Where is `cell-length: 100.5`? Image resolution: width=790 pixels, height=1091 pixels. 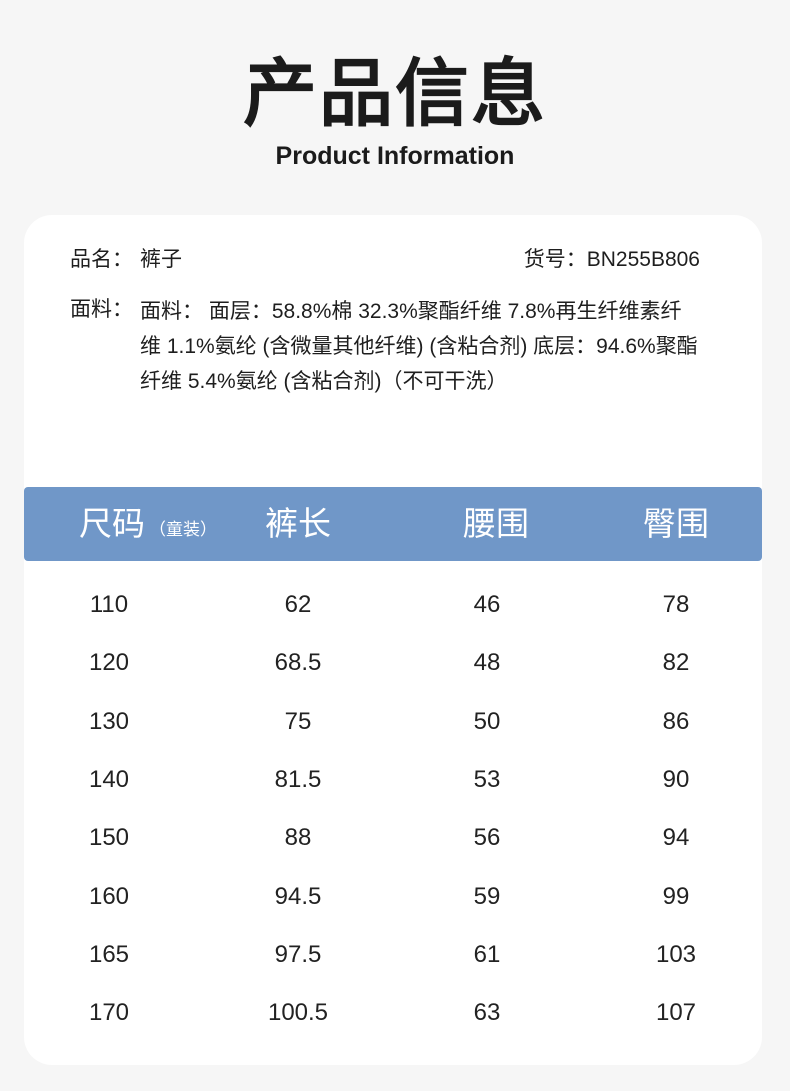 cell-length: 100.5 is located at coordinates (298, 1013).